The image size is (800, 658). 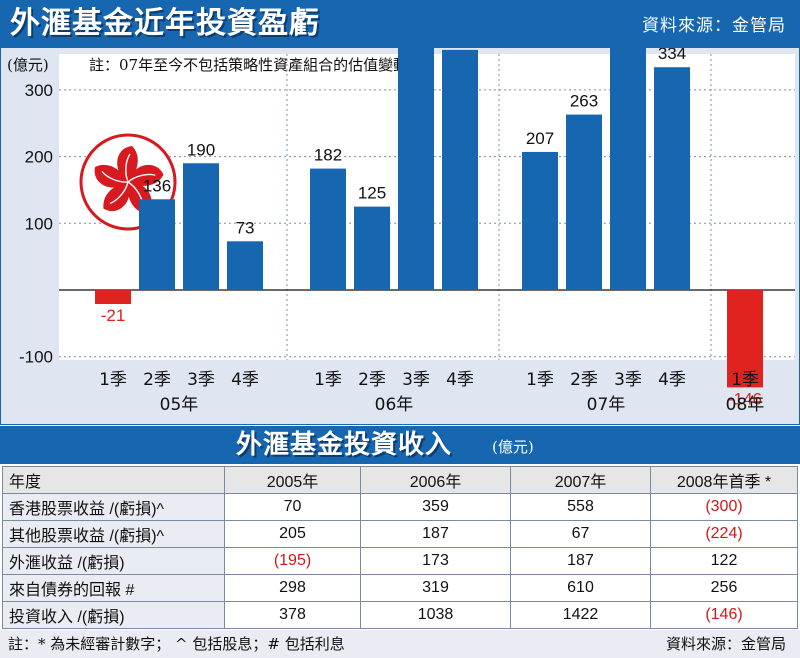 What do you see at coordinates (113, 534) in the screenshot?
I see `row-label: 其他股票收益 /(虧損)^` at bounding box center [113, 534].